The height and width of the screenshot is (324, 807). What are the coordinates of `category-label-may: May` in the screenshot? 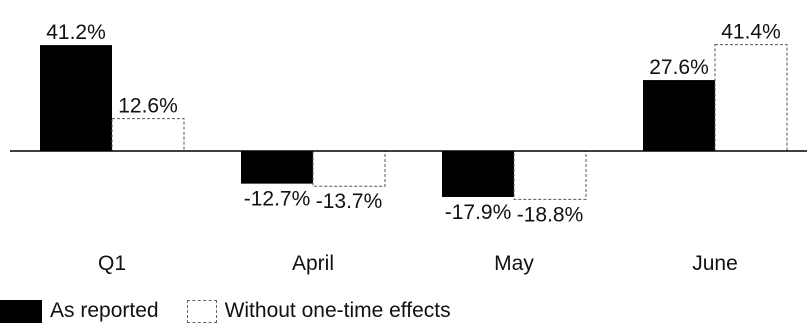 It's located at (514, 263).